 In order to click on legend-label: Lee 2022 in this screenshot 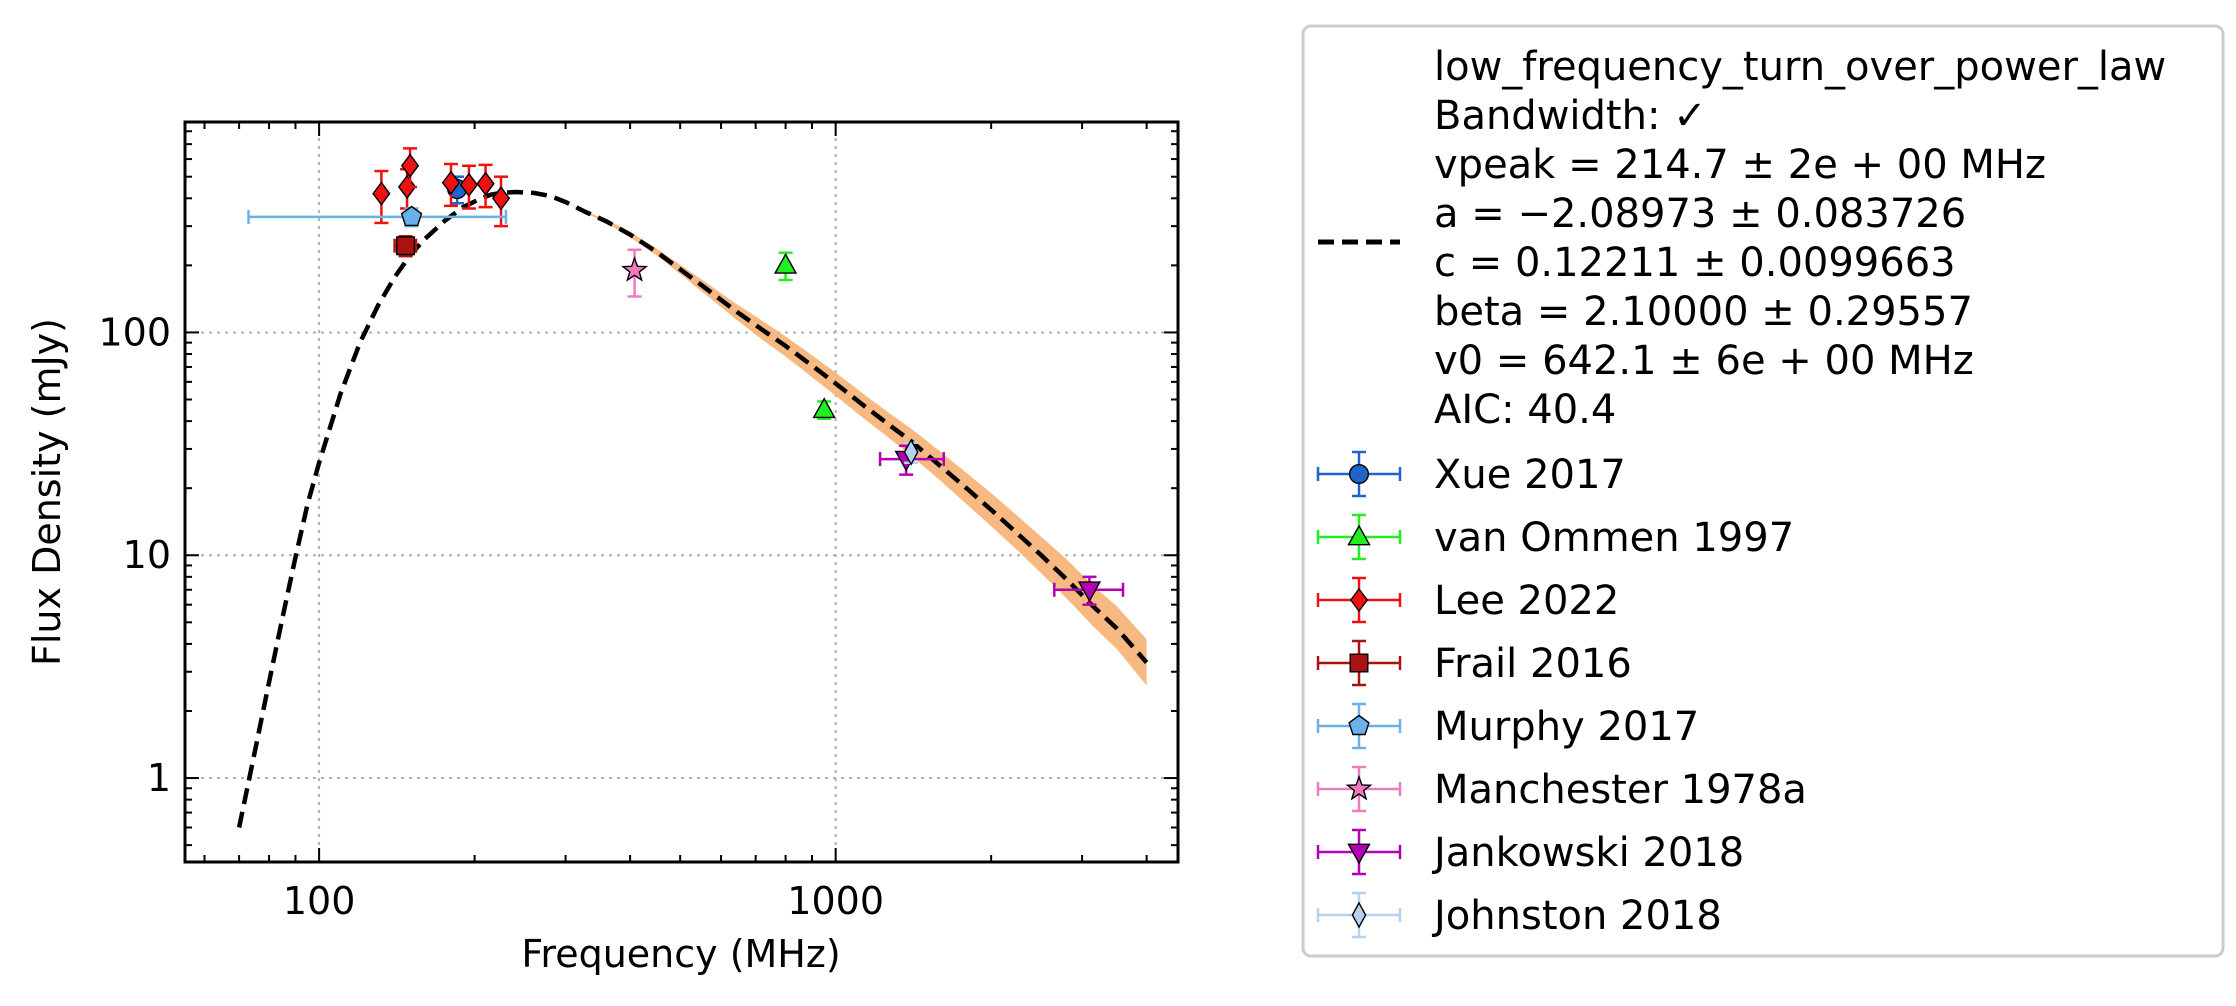, I will do `click(1526, 601)`.